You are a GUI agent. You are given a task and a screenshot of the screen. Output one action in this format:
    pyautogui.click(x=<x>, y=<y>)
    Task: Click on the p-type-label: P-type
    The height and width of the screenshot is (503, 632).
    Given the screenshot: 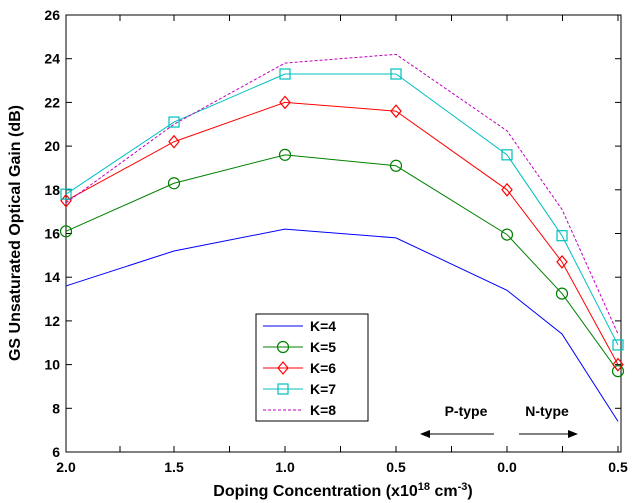 What is the action you would take?
    pyautogui.click(x=466, y=411)
    